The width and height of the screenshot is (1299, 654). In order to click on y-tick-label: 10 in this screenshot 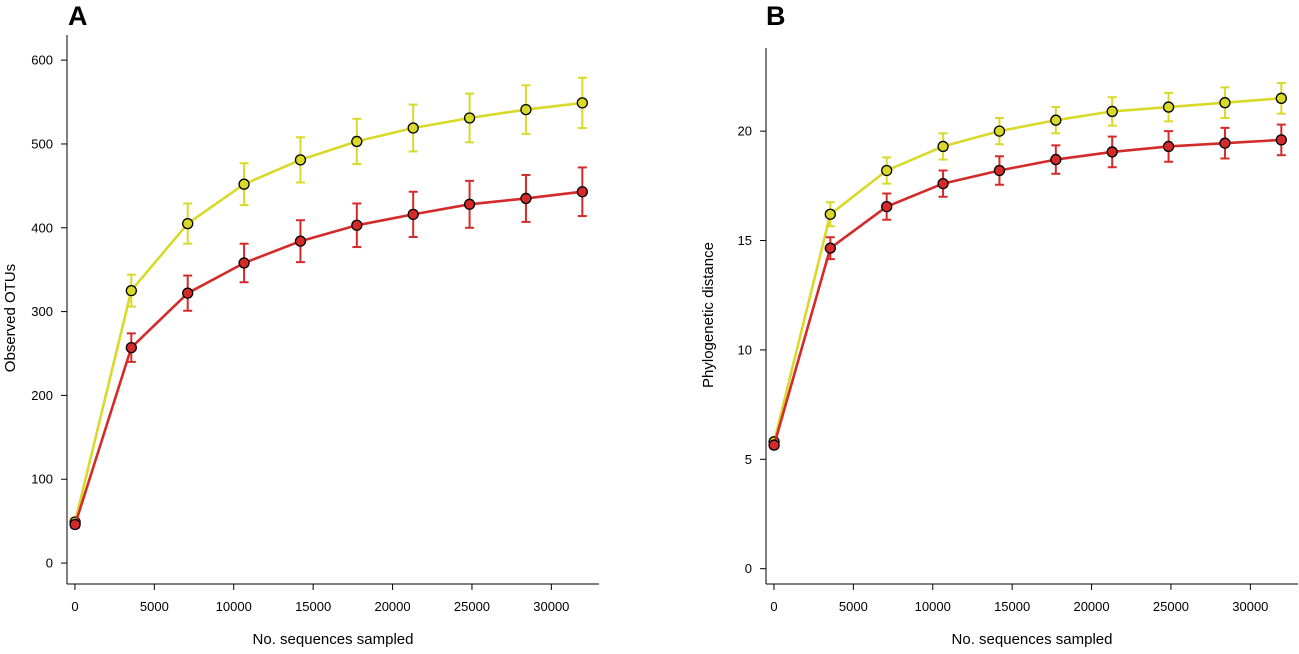, I will do `click(745, 349)`.